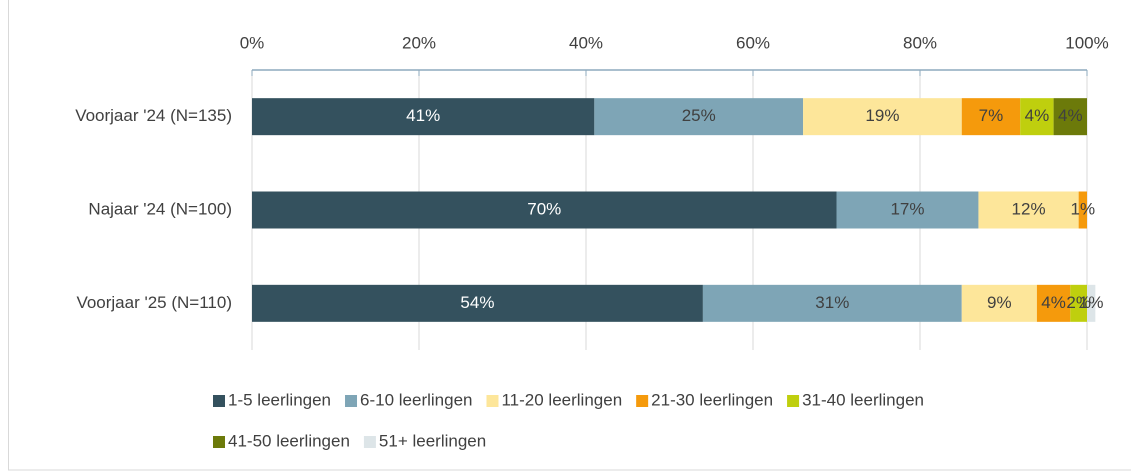  Describe the element at coordinates (160, 208) in the screenshot. I see `y-tick-label: Najaar '24 (N=100)` at that location.